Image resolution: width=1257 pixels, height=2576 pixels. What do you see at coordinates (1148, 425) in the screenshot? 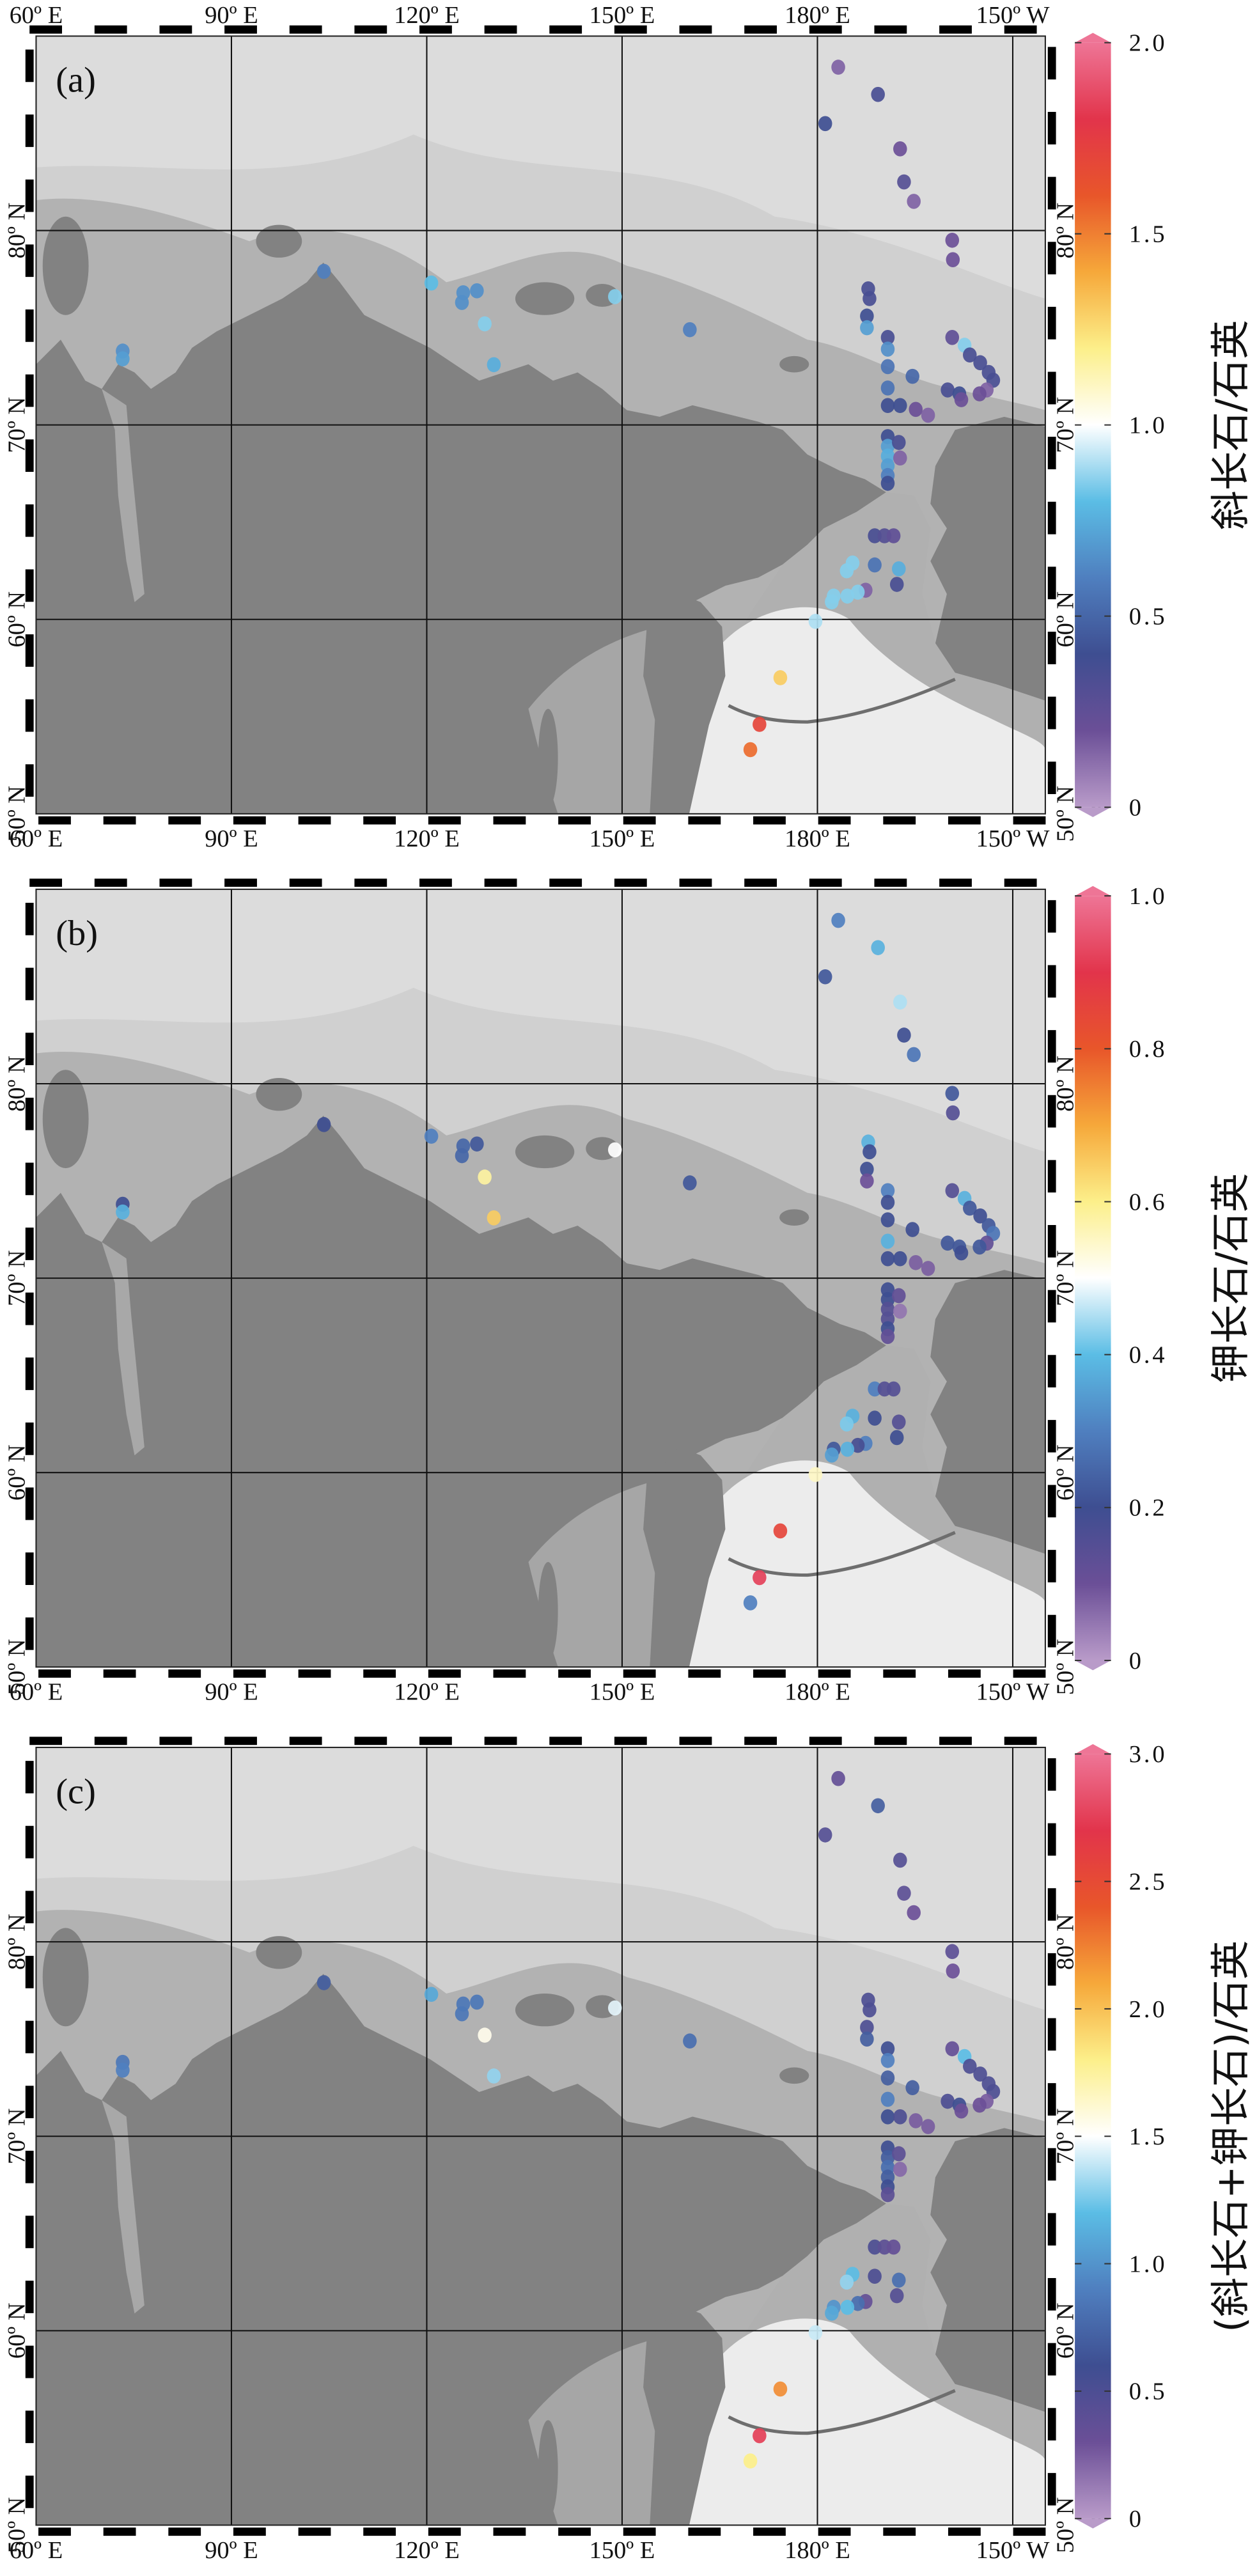
I see `colorbar-tick-label: 1.0` at bounding box center [1148, 425].